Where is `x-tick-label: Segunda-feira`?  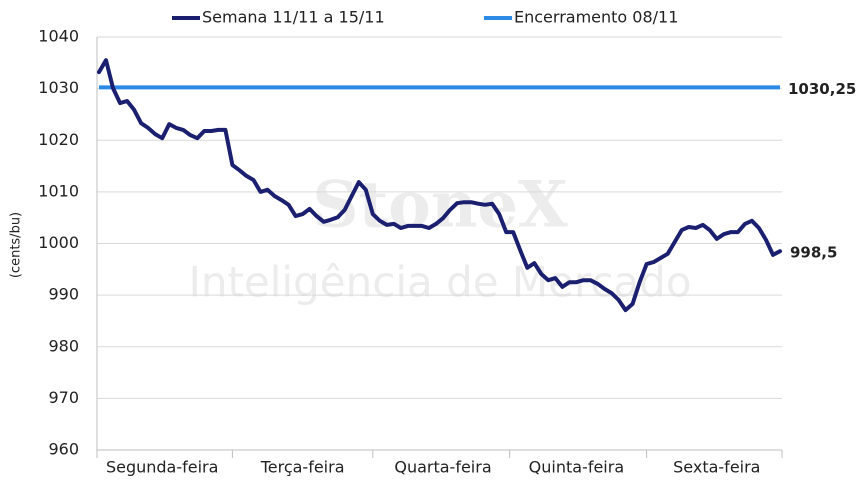
x-tick-label: Segunda-feira is located at coordinates (162, 467).